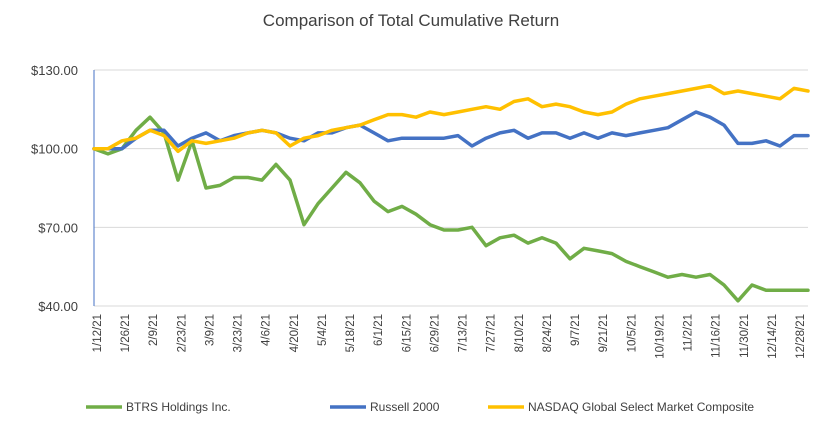  I want to click on x-tick-label: 6/1/21, so click(379, 330).